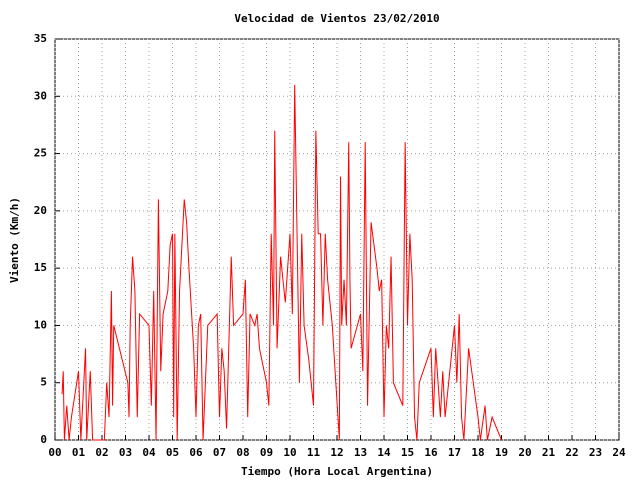 This screenshot has height=480, width=640. Describe the element at coordinates (336, 452) in the screenshot. I see `x-tick-label: 12` at that location.